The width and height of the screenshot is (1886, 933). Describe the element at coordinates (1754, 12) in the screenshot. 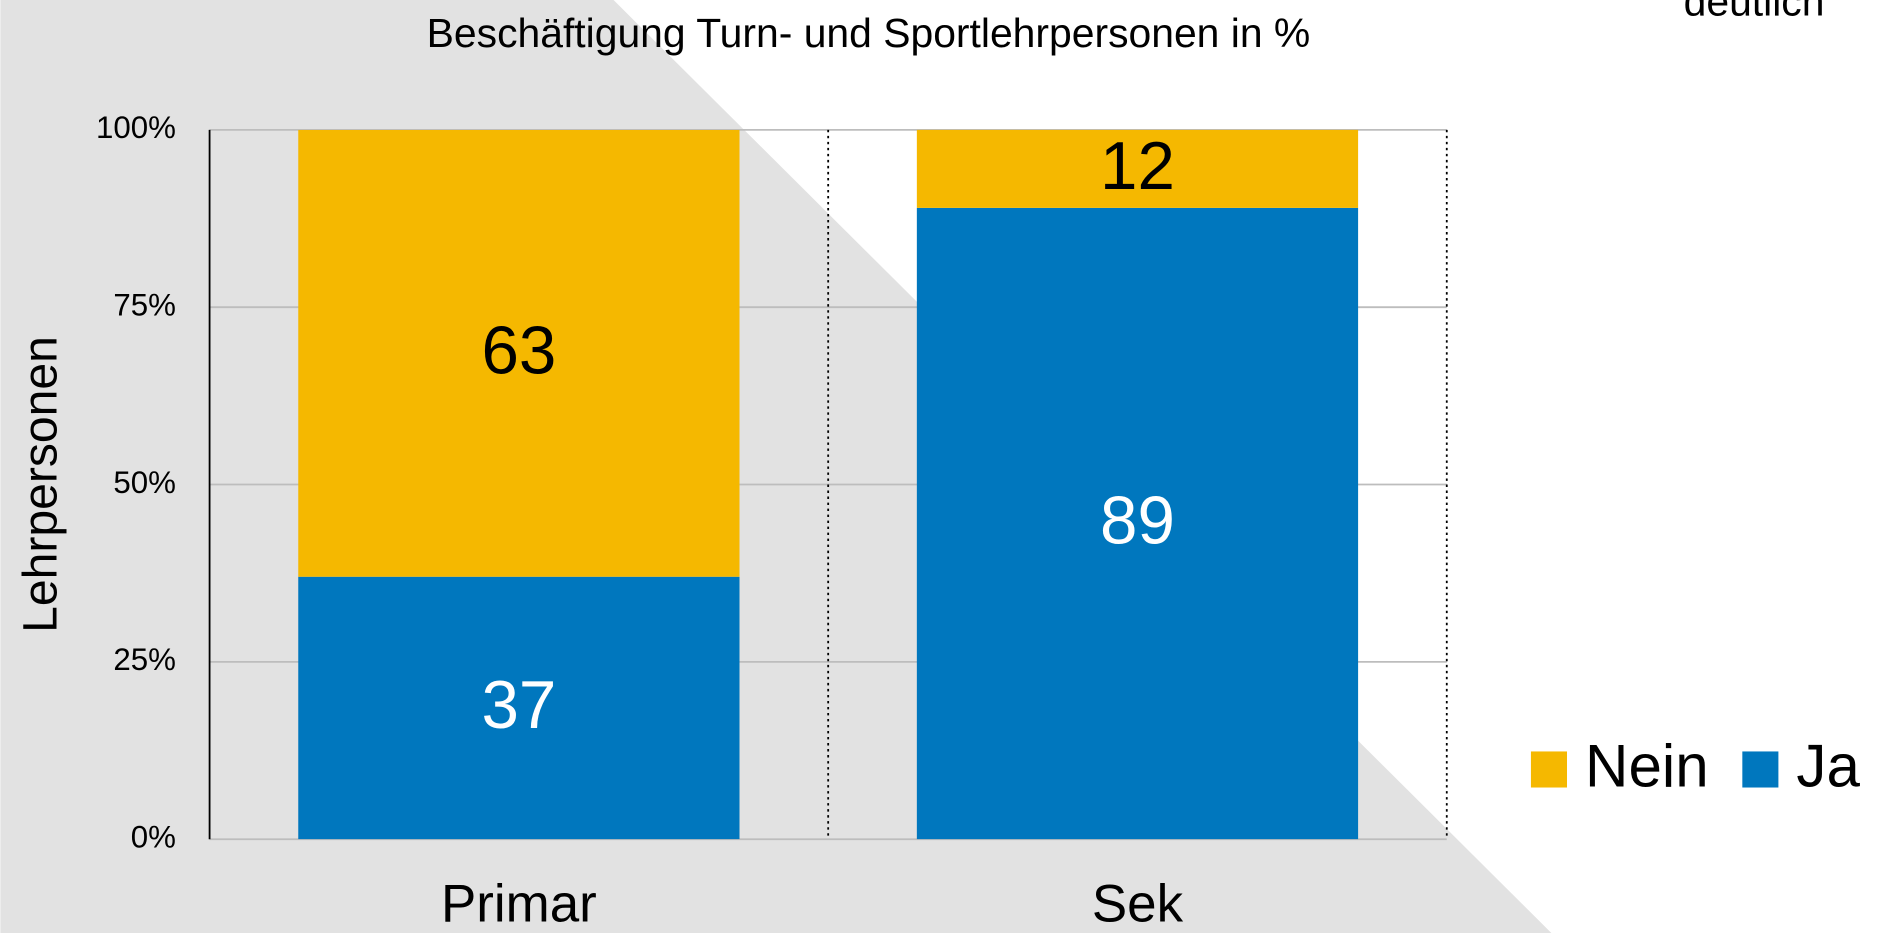

I see `annotation: deutlich` at that location.